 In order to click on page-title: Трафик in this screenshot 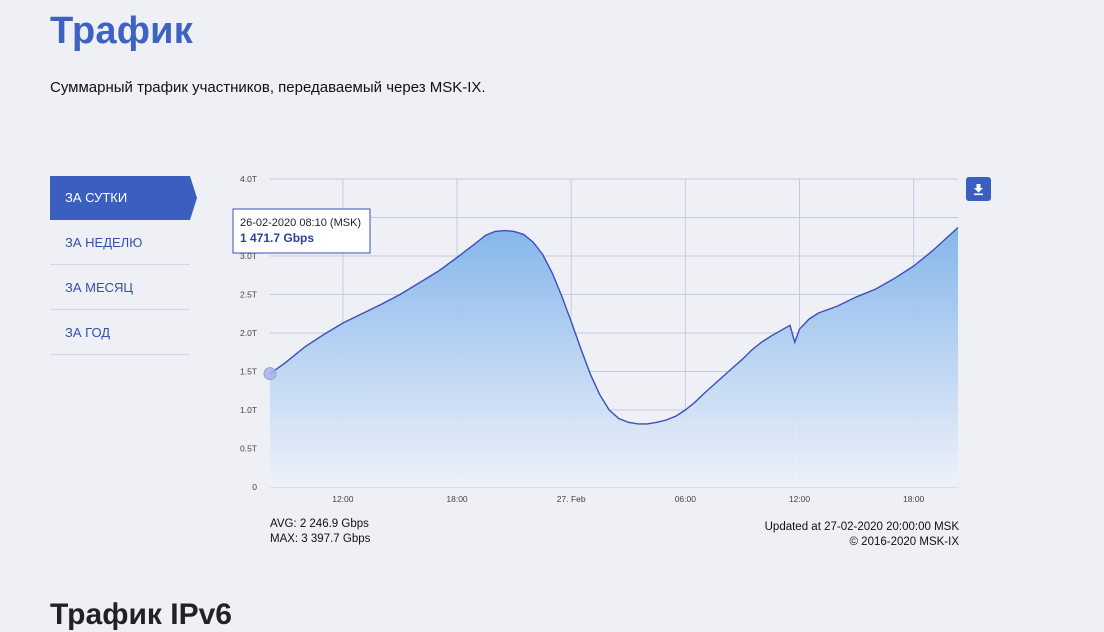, I will do `click(121, 31)`.